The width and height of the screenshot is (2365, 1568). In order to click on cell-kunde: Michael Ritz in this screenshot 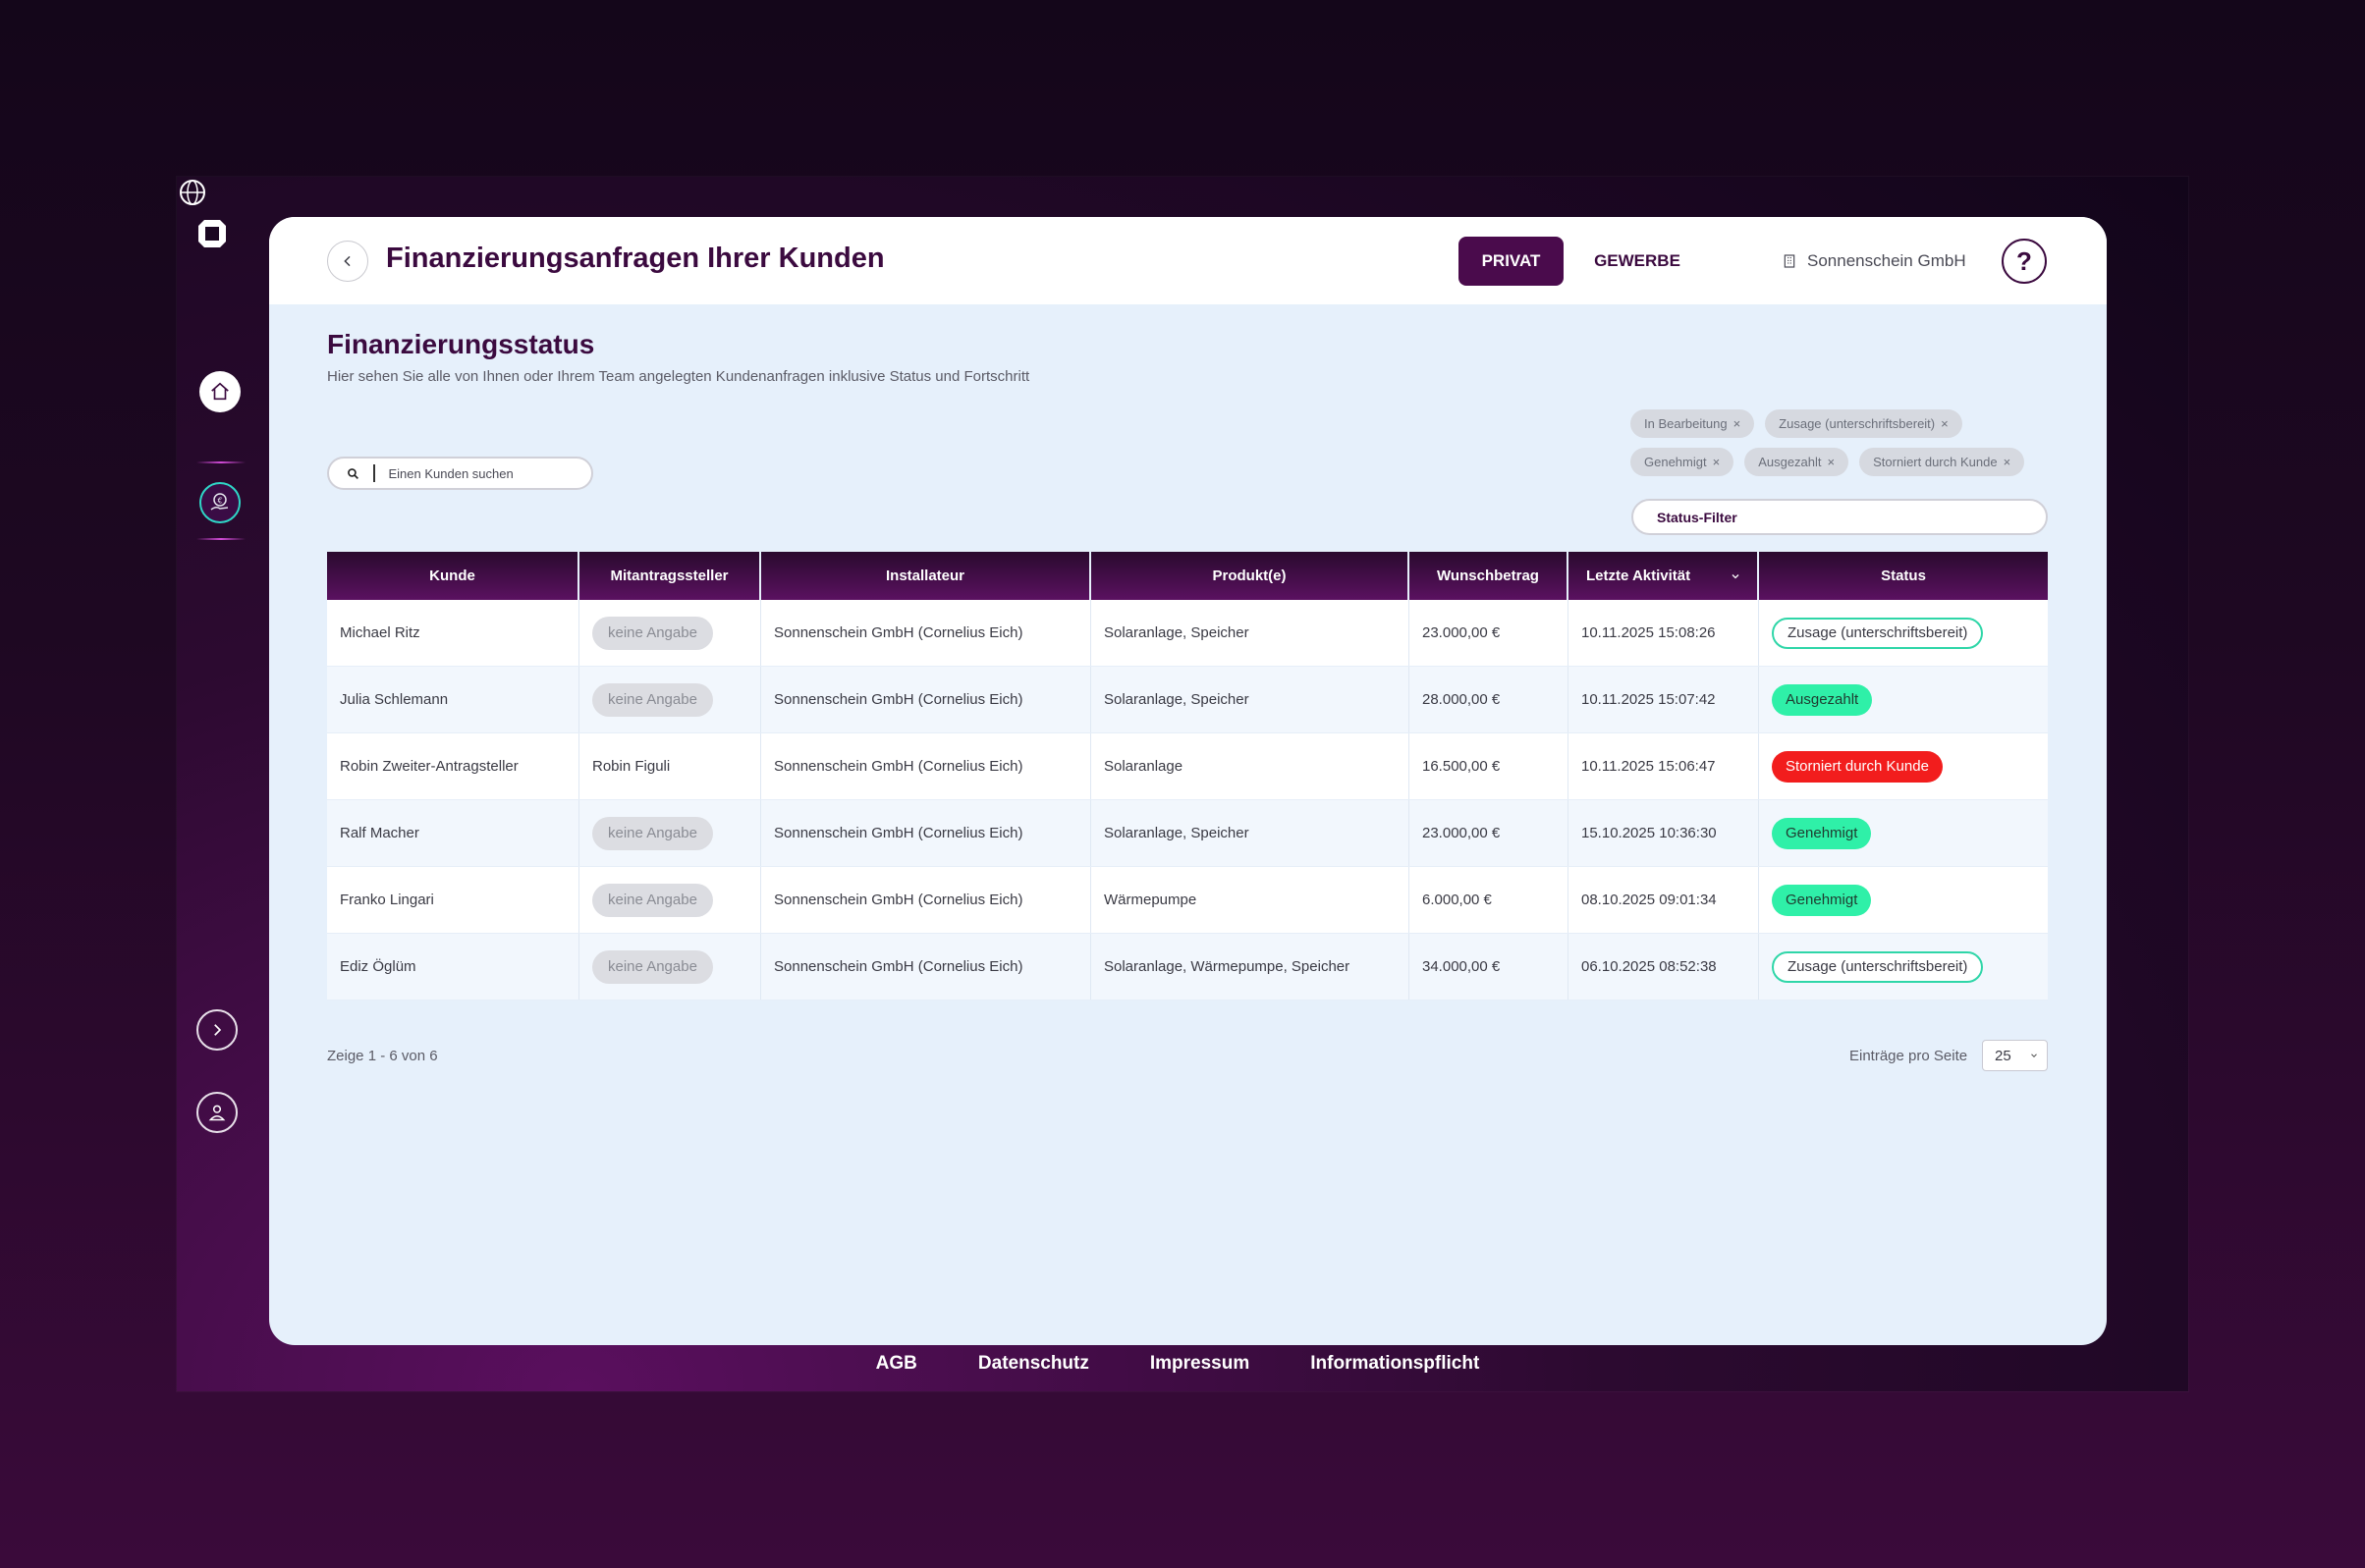, I will do `click(453, 633)`.